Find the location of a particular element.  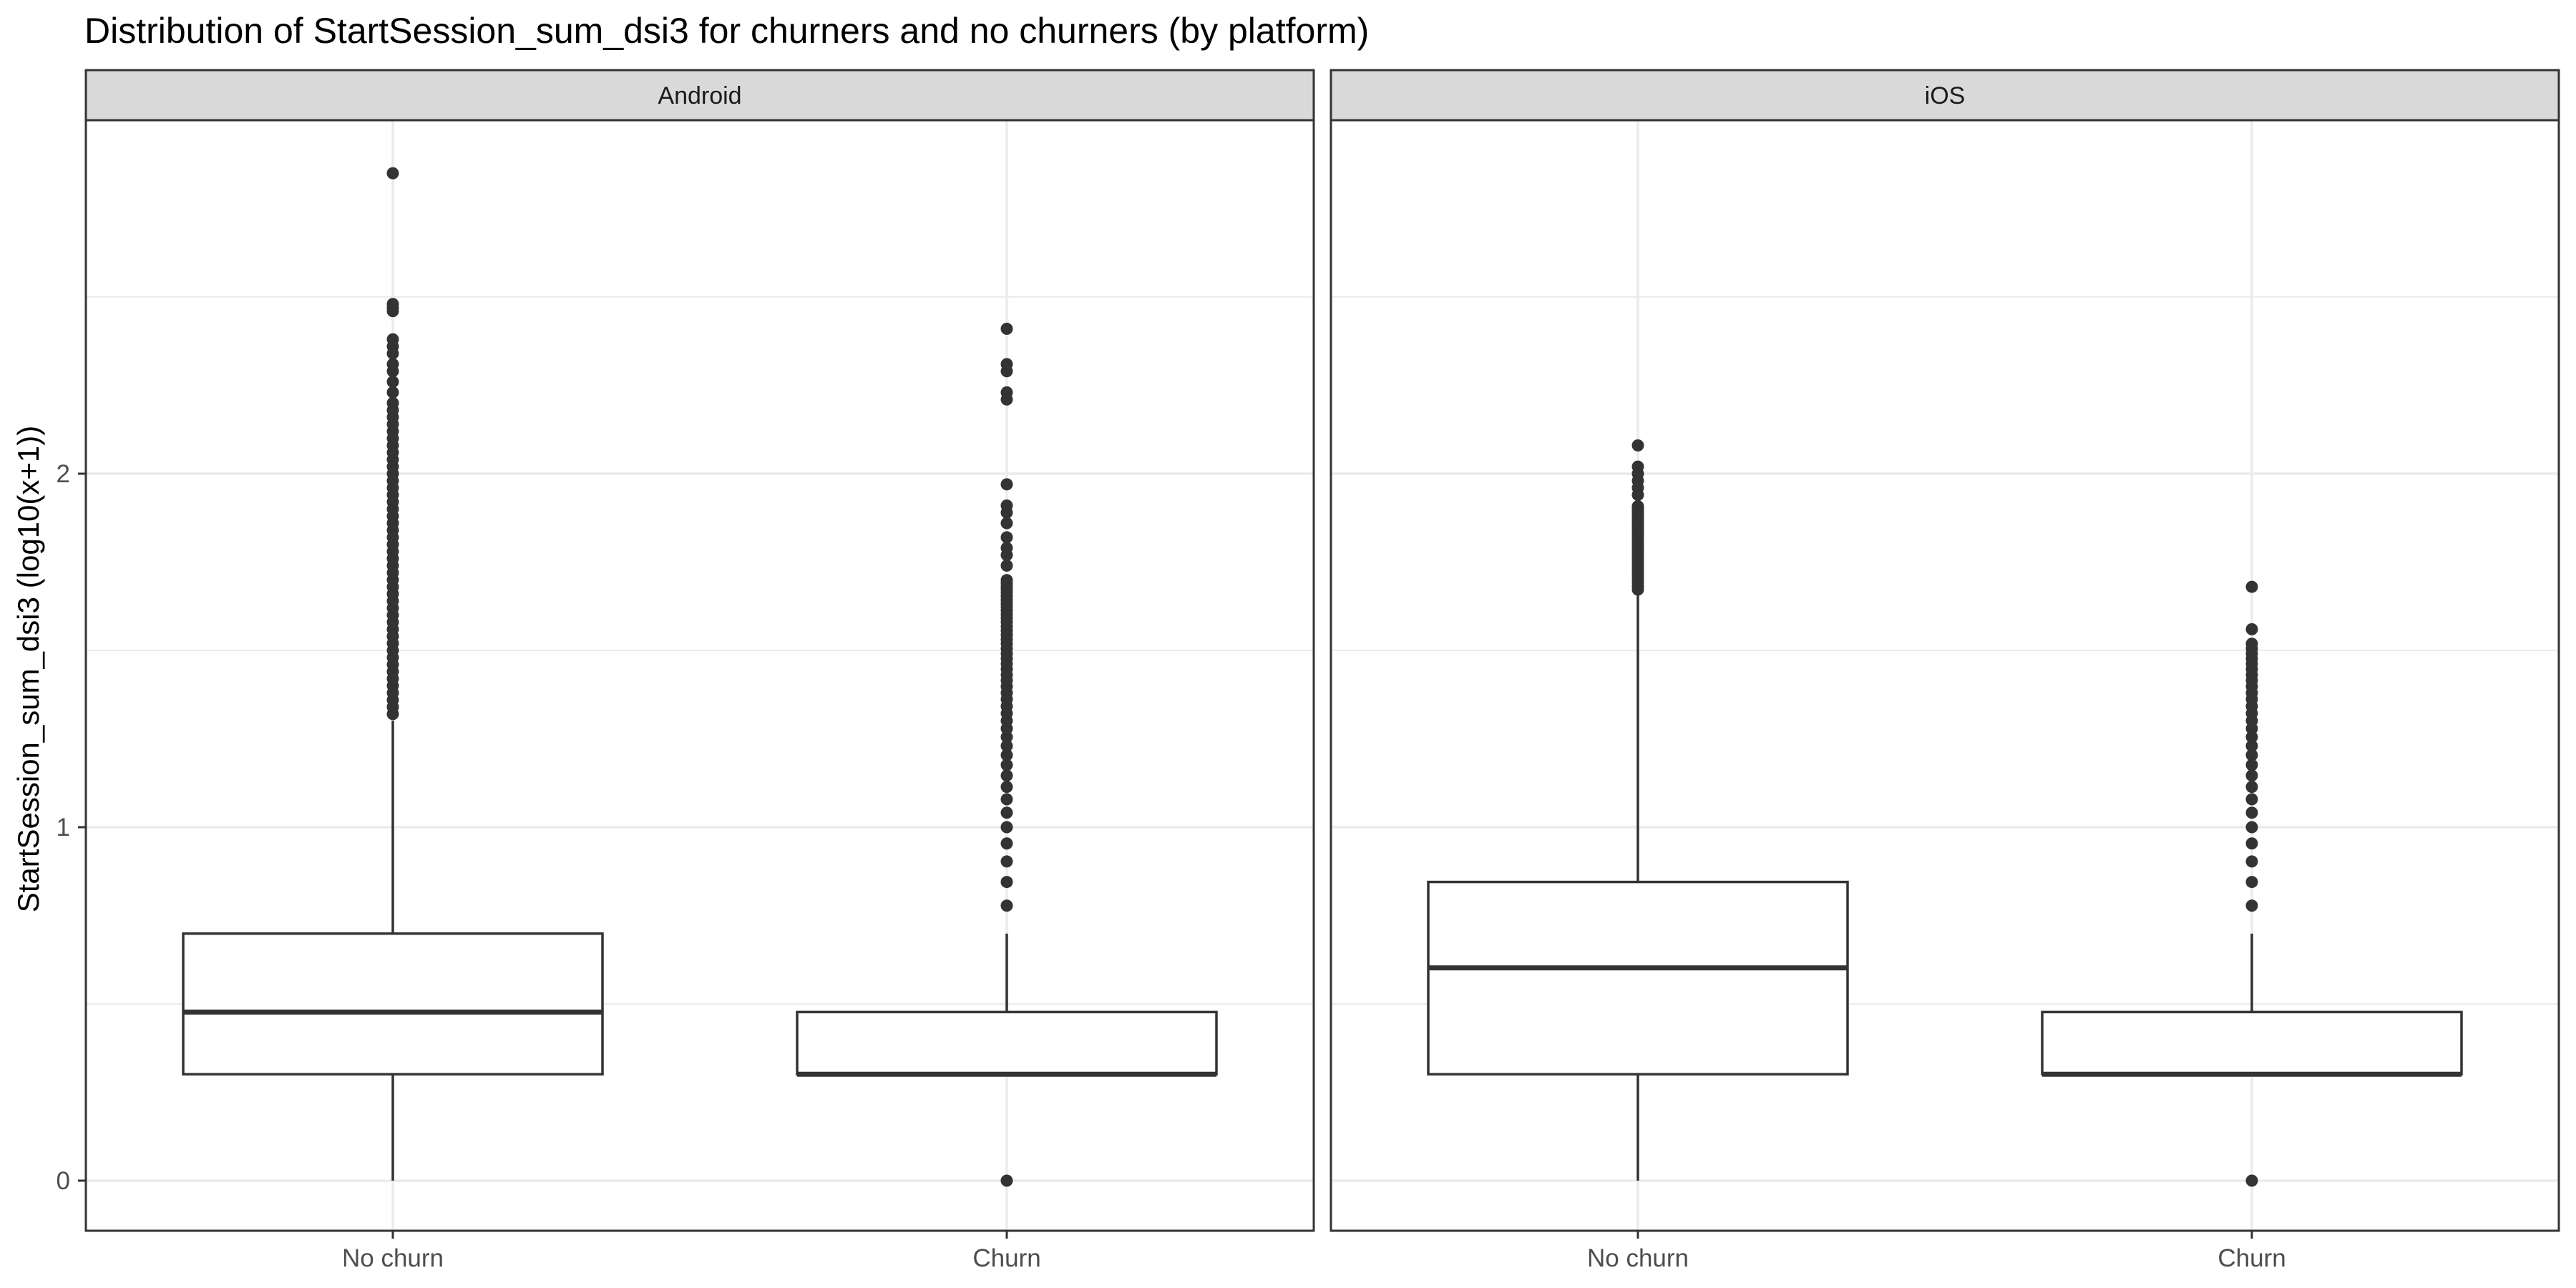

y-tick-label: 1 is located at coordinates (63, 827).